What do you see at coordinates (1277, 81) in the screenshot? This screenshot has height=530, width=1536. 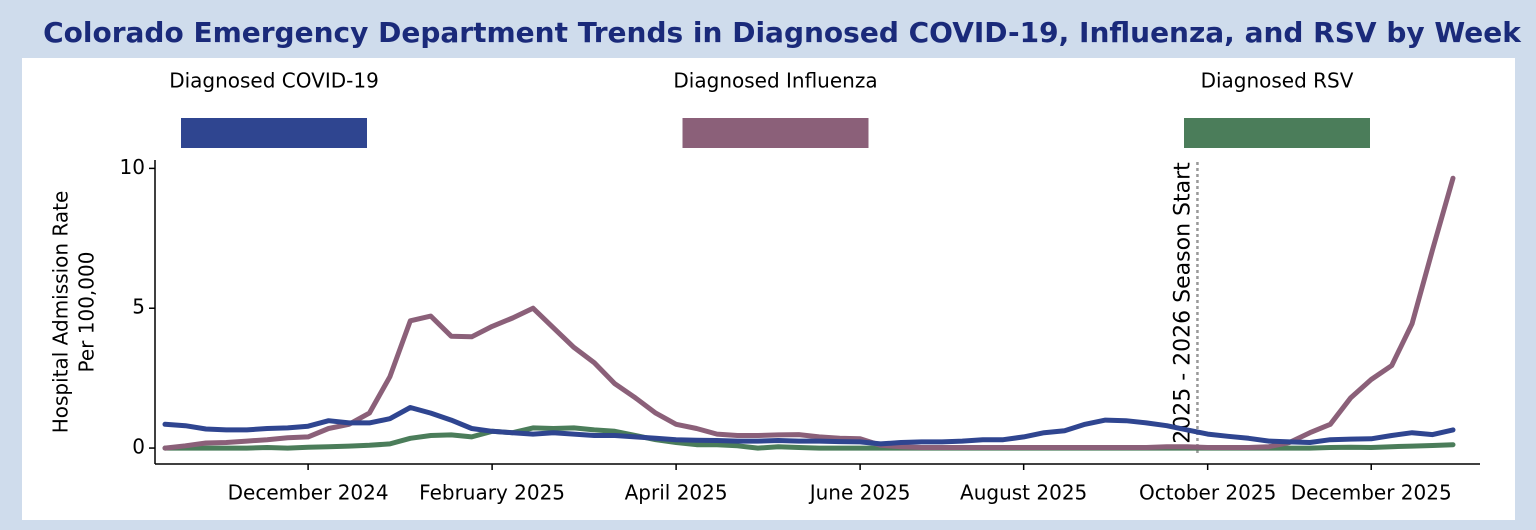 I see `legend-label: Diagnosed RSV` at bounding box center [1277, 81].